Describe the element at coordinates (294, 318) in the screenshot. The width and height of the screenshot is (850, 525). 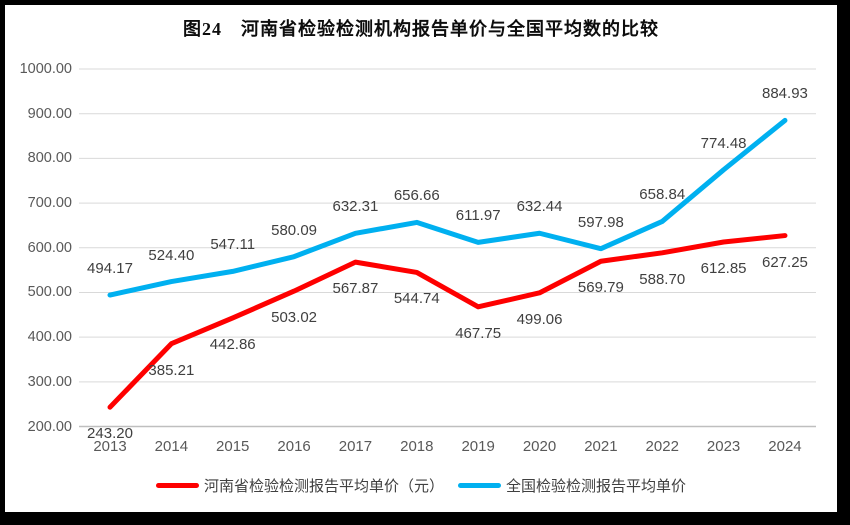
I see `data-label: 503.02` at that location.